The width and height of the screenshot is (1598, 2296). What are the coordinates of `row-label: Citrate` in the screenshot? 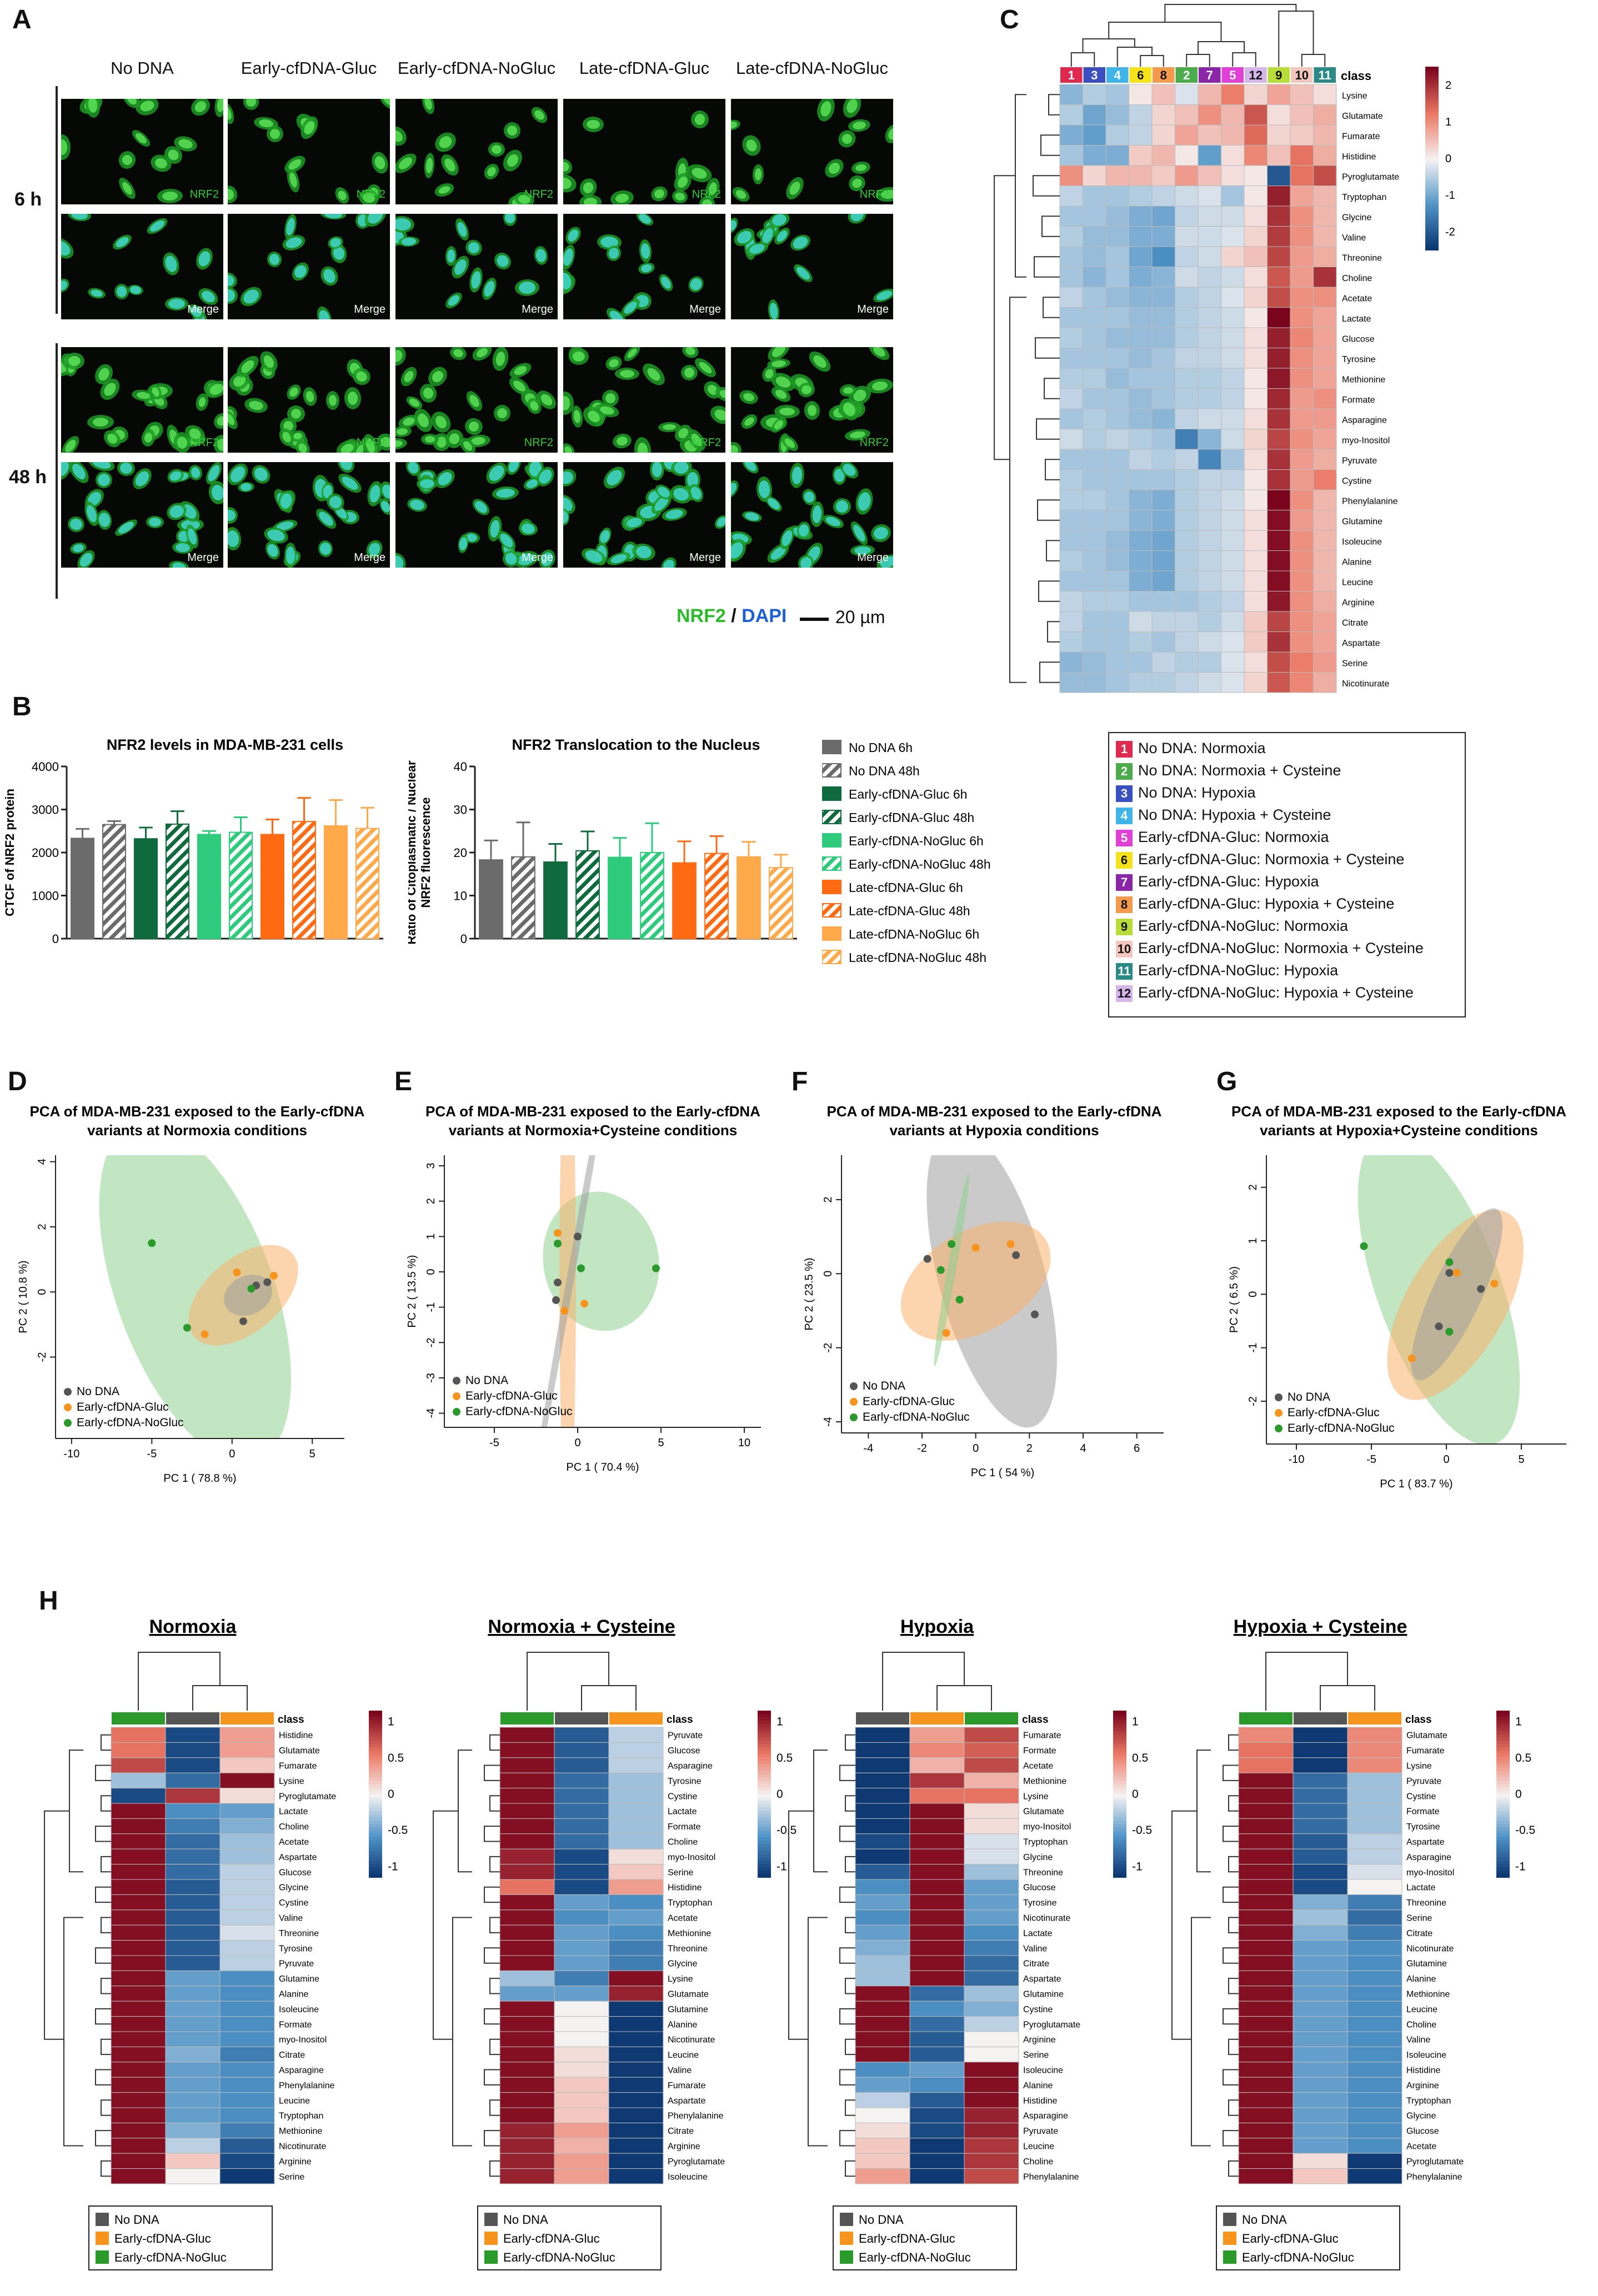 It's located at (1355, 623).